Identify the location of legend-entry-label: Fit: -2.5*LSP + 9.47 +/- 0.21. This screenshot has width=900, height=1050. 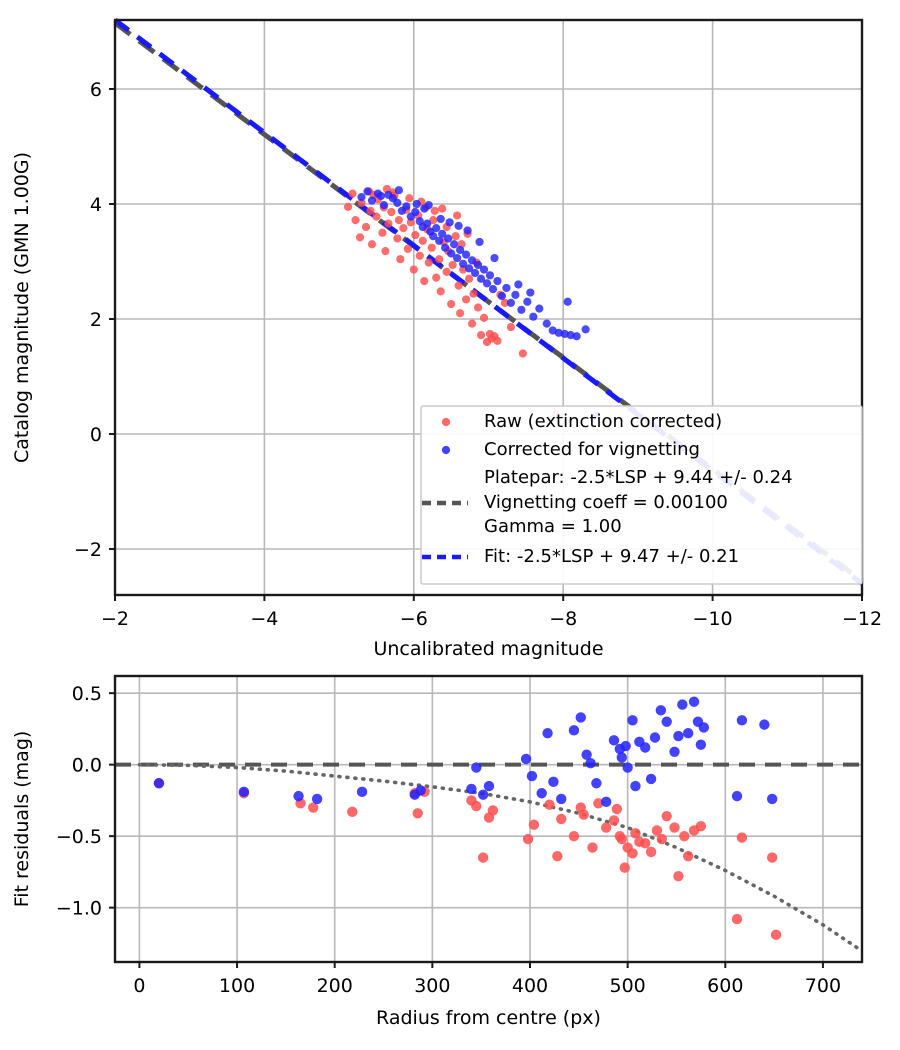
(611, 556).